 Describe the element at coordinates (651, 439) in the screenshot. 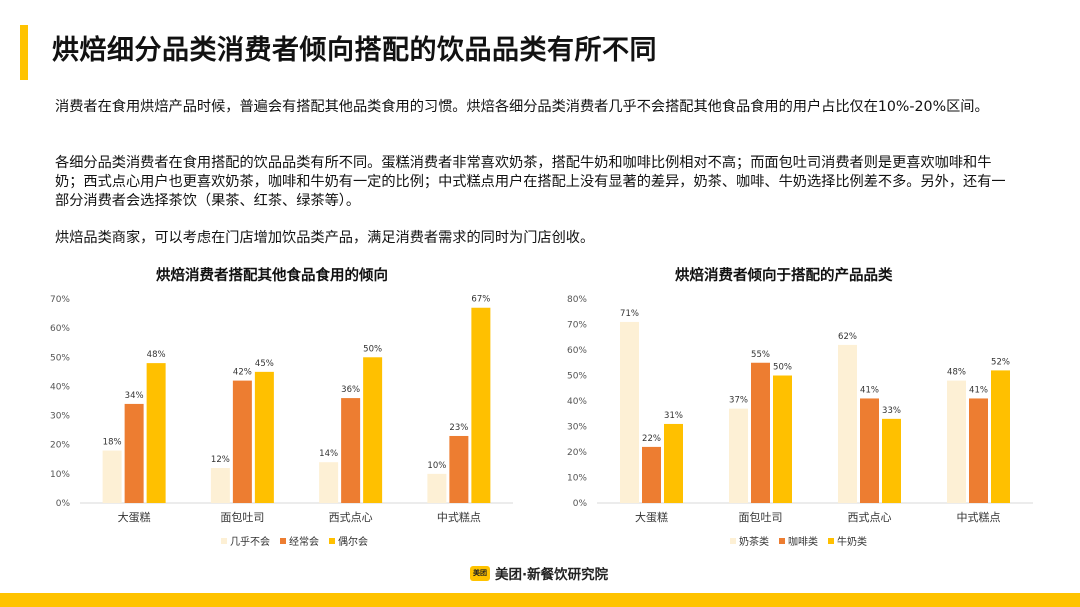

I see `bar-value-label: 22%` at that location.